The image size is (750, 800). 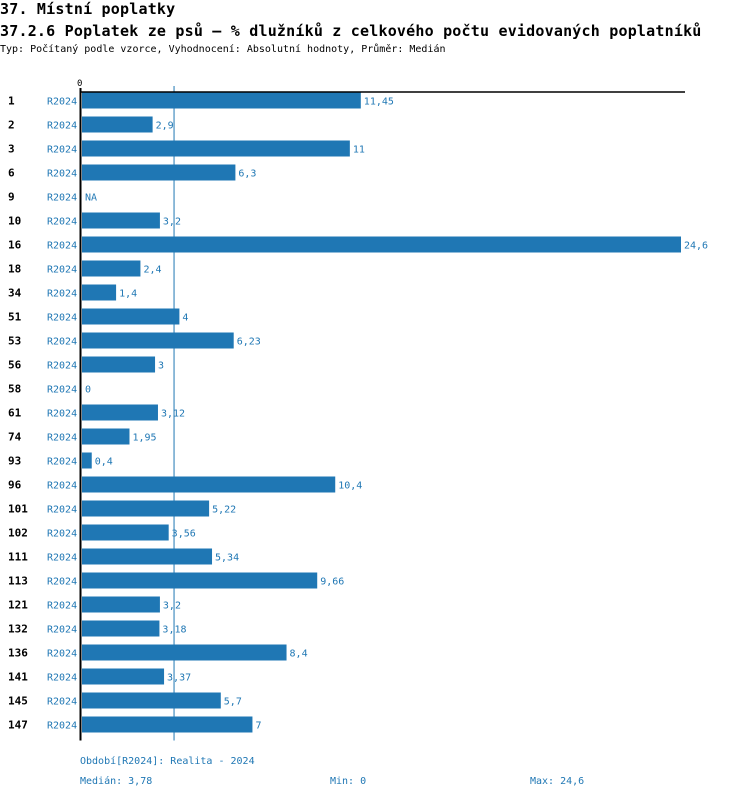 I want to click on data-label: 3,56, so click(x=184, y=534).